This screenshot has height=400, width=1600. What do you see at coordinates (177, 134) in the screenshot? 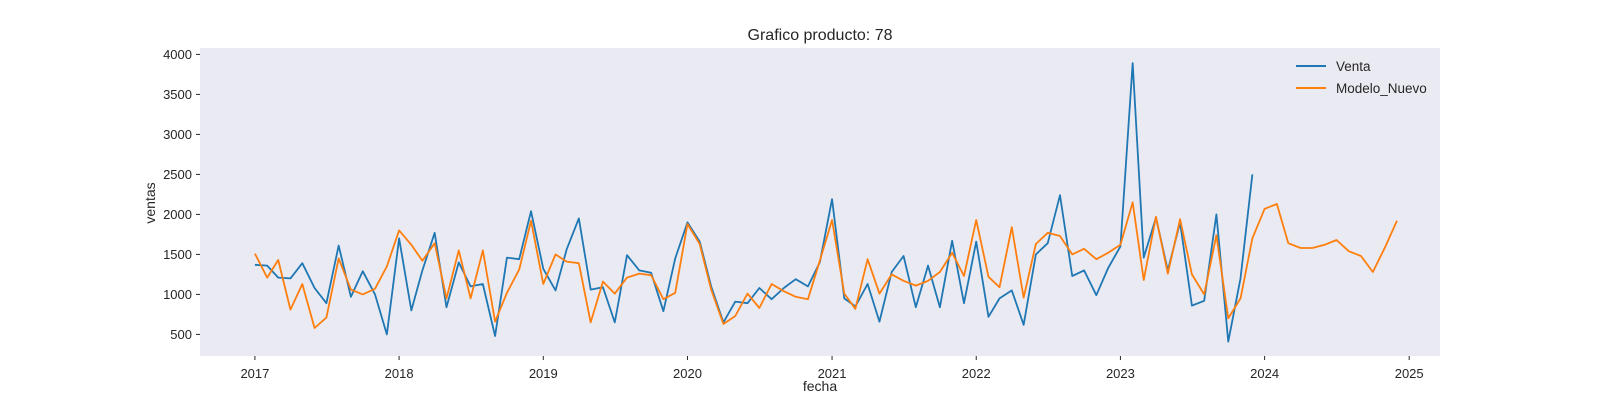
I see `y-tick-label: 3000` at bounding box center [177, 134].